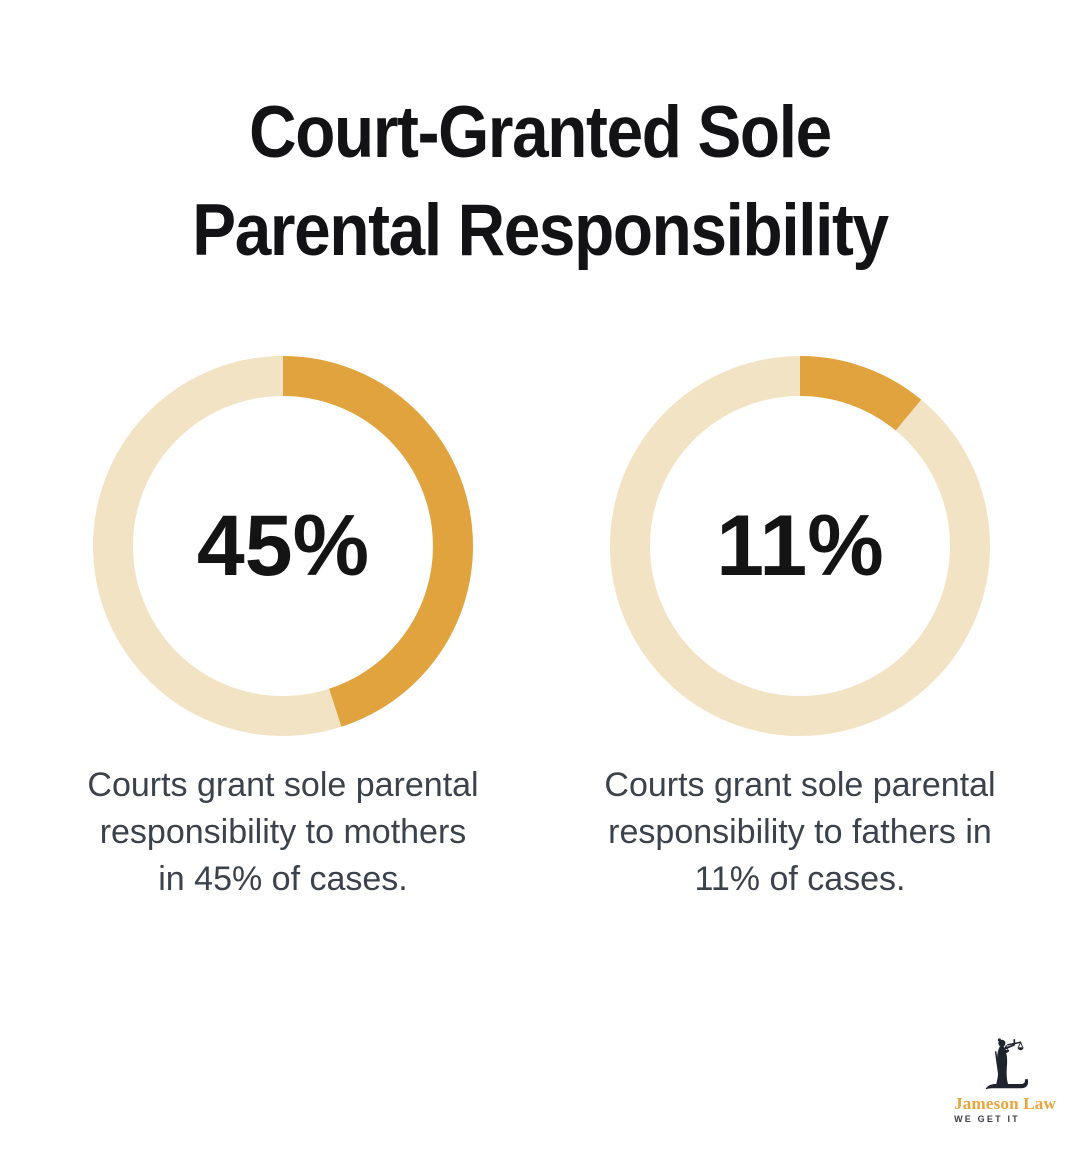 The height and width of the screenshot is (1164, 1080). I want to click on brand-text: Jameson Law WE GET IT, so click(1005, 1109).